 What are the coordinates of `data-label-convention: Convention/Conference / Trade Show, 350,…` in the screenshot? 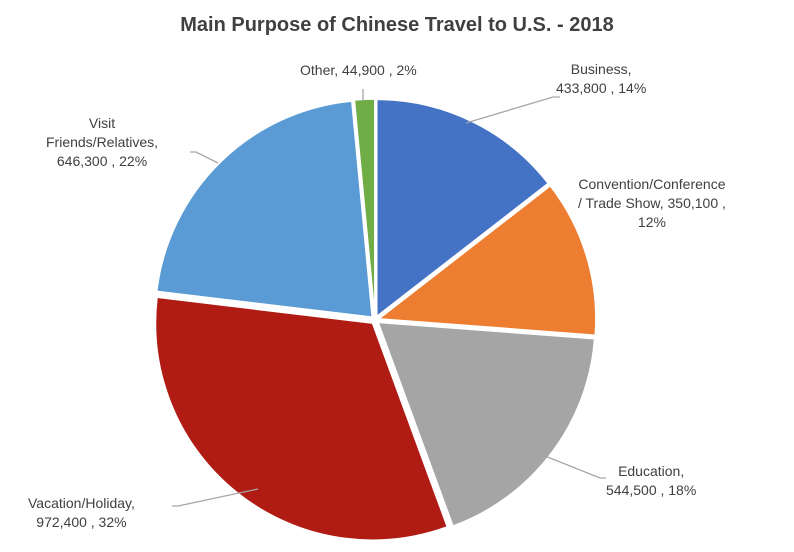 It's located at (652, 203).